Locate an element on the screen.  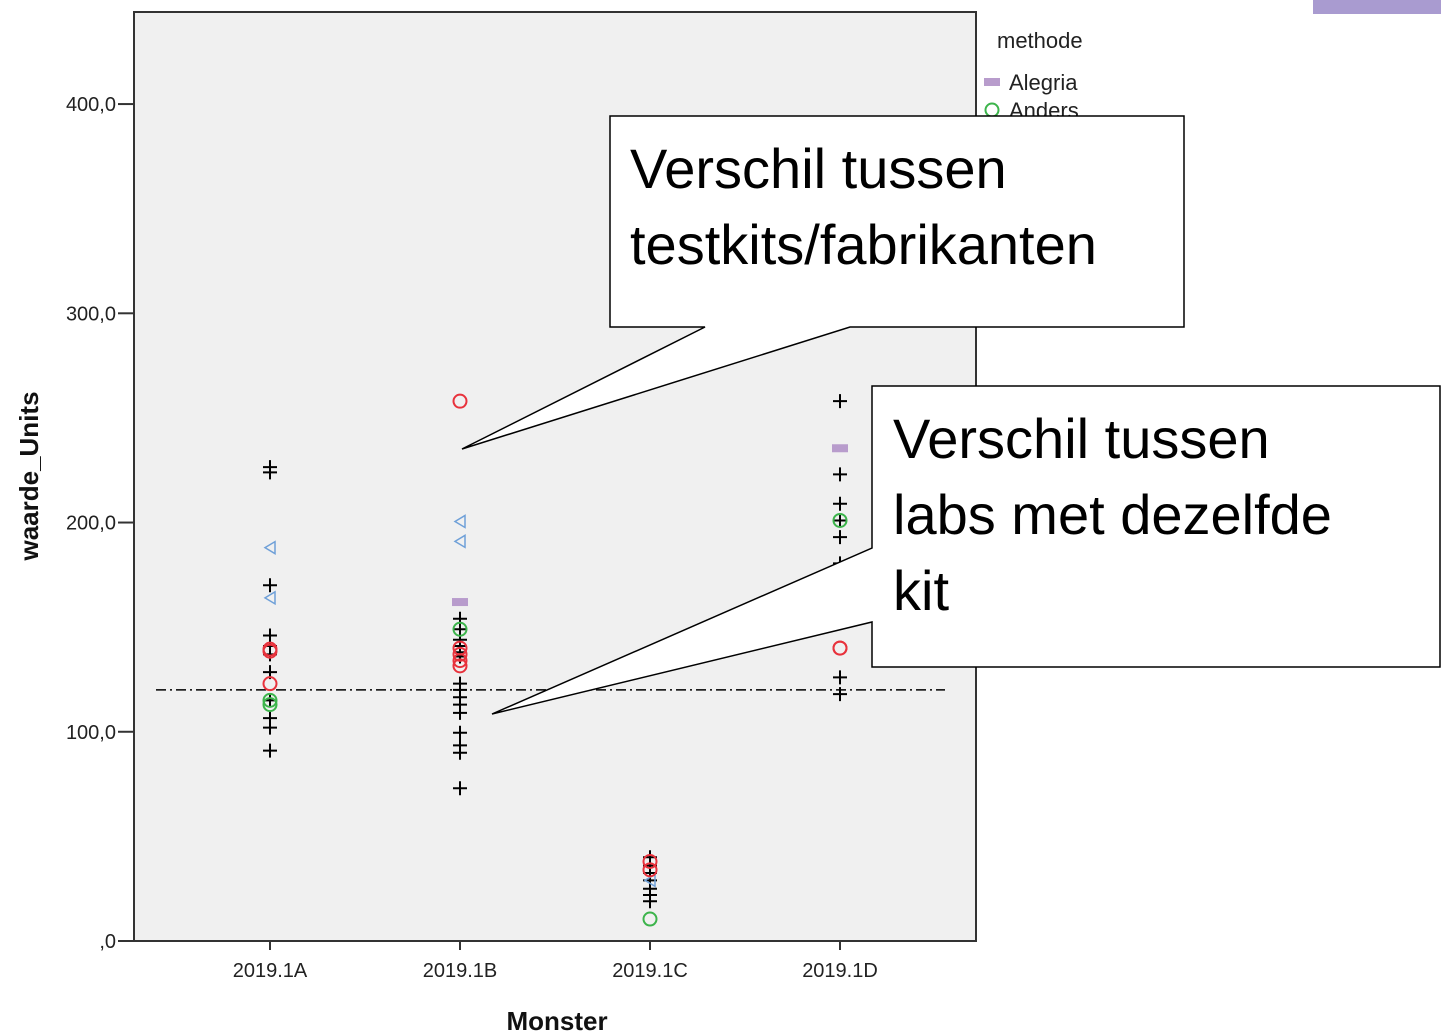
x-tick-label: 2019.1D is located at coordinates (840, 971).